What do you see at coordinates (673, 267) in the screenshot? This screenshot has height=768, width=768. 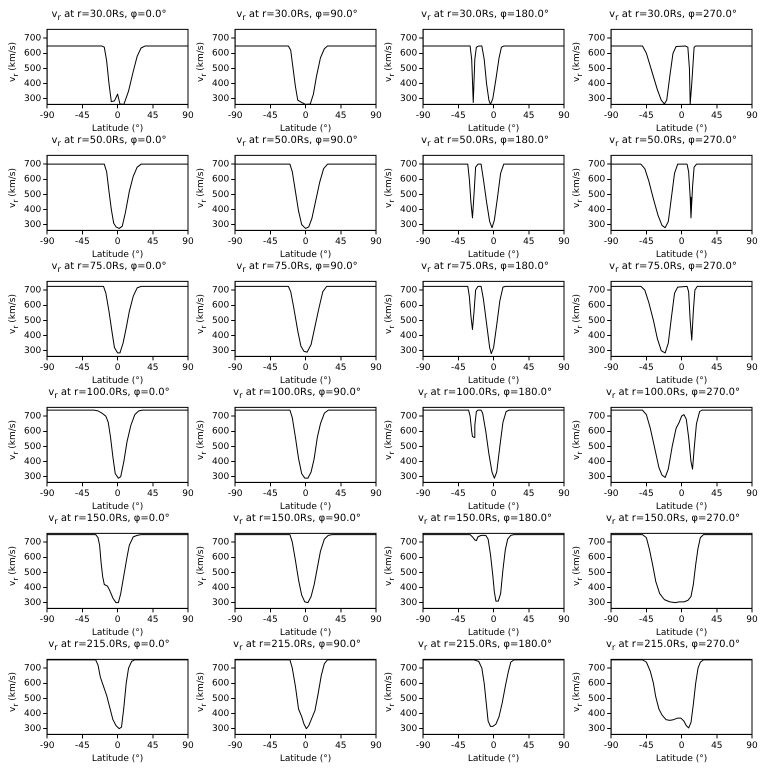 I see `chart-title: v$_{r}$ at r=75.0Rs, φ=270.0°` at bounding box center [673, 267].